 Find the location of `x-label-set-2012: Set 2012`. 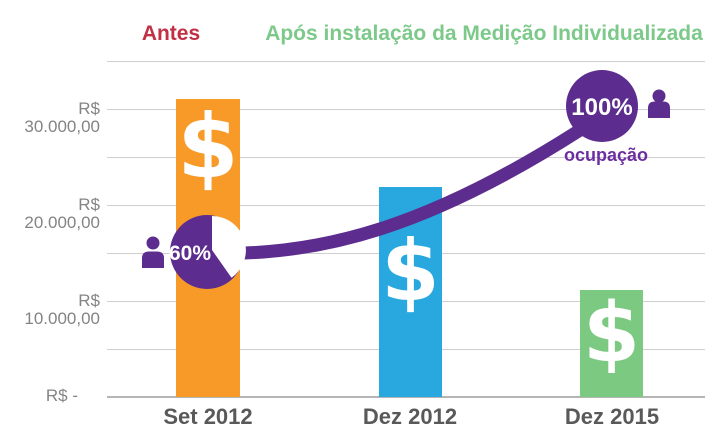

x-label-set-2012: Set 2012 is located at coordinates (208, 416).